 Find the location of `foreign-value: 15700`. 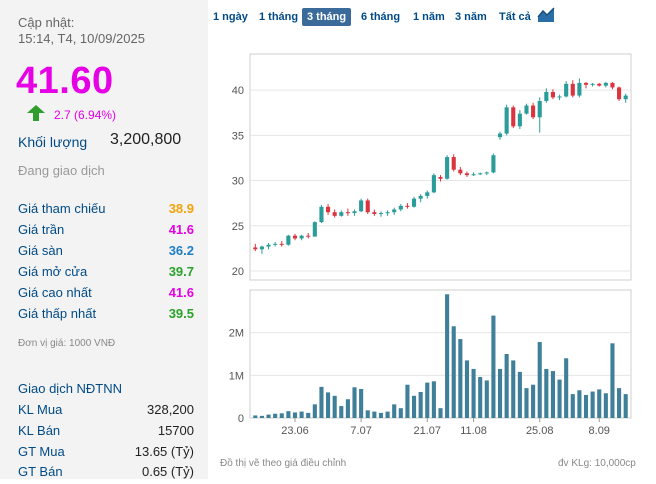

foreign-value: 15700 is located at coordinates (175, 430).